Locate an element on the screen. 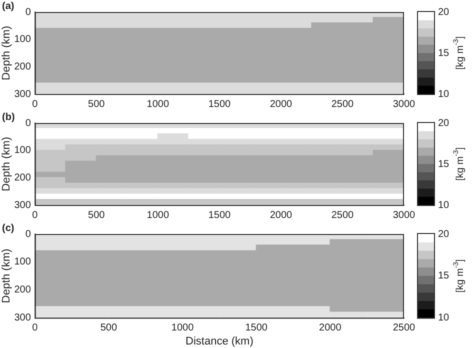  chart-title: (b) is located at coordinates (8, 117).